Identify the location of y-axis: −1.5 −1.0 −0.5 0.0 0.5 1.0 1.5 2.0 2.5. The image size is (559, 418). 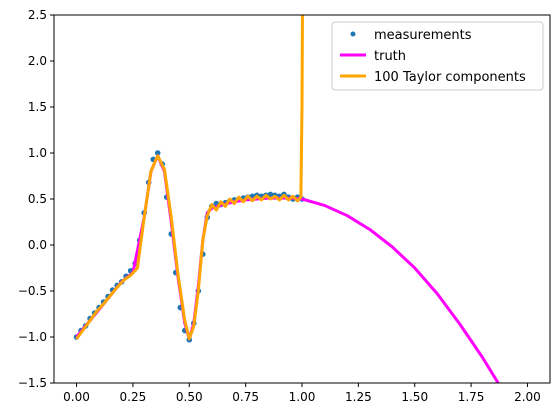
(36, 199).